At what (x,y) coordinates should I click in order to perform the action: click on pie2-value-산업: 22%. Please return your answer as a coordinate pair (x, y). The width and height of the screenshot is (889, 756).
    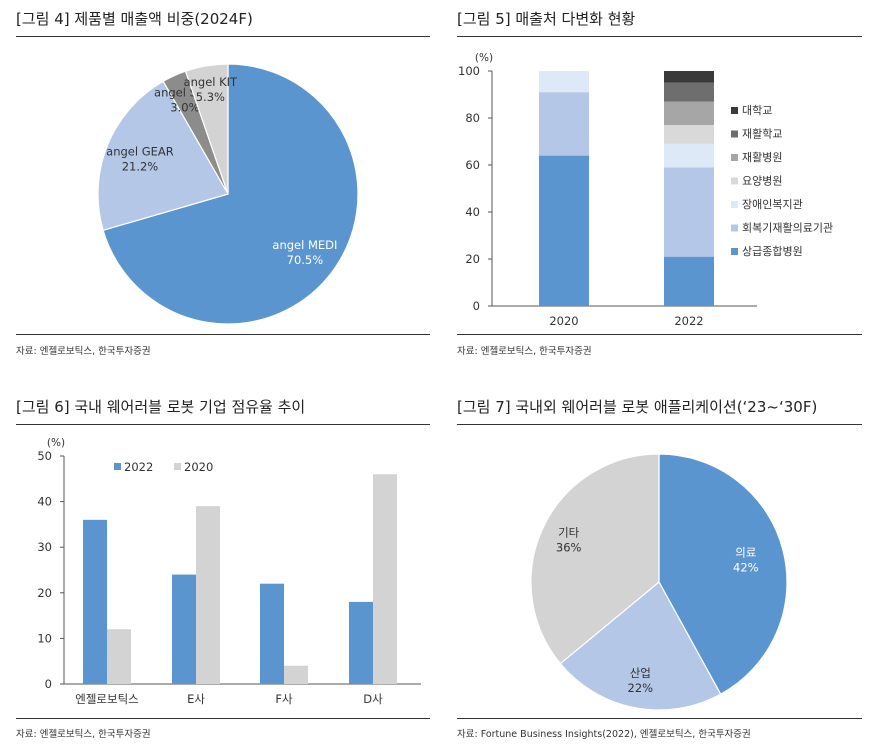
    Looking at the image, I should click on (641, 688).